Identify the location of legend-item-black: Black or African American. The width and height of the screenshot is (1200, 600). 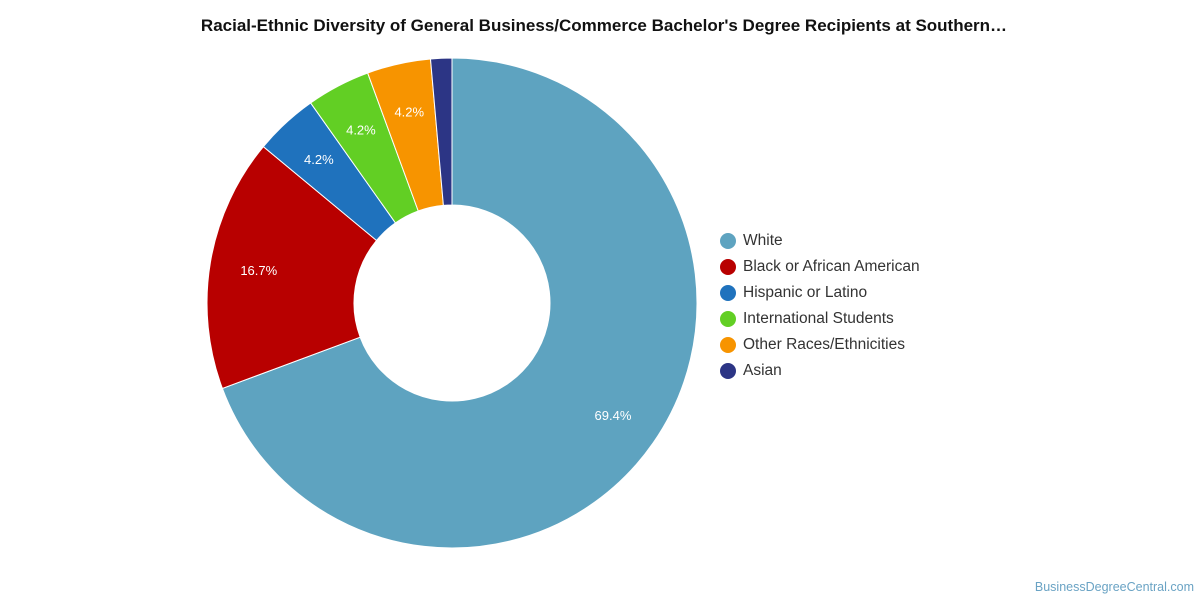
(820, 267).